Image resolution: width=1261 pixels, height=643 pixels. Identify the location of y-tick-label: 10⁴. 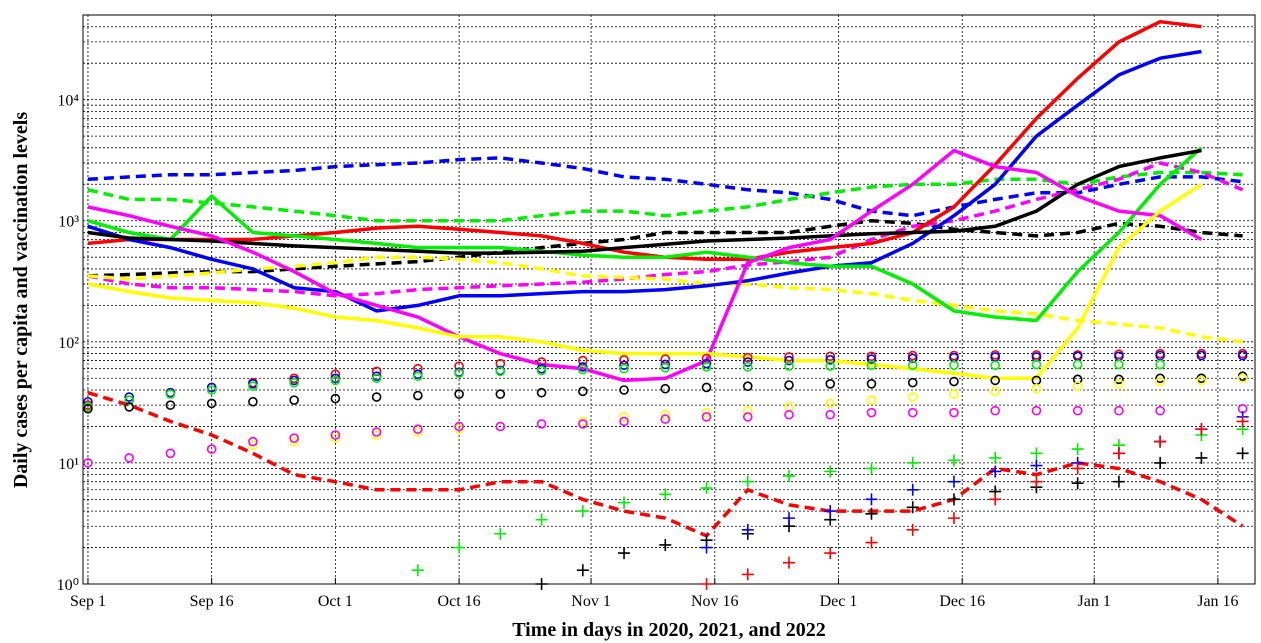
(68, 101).